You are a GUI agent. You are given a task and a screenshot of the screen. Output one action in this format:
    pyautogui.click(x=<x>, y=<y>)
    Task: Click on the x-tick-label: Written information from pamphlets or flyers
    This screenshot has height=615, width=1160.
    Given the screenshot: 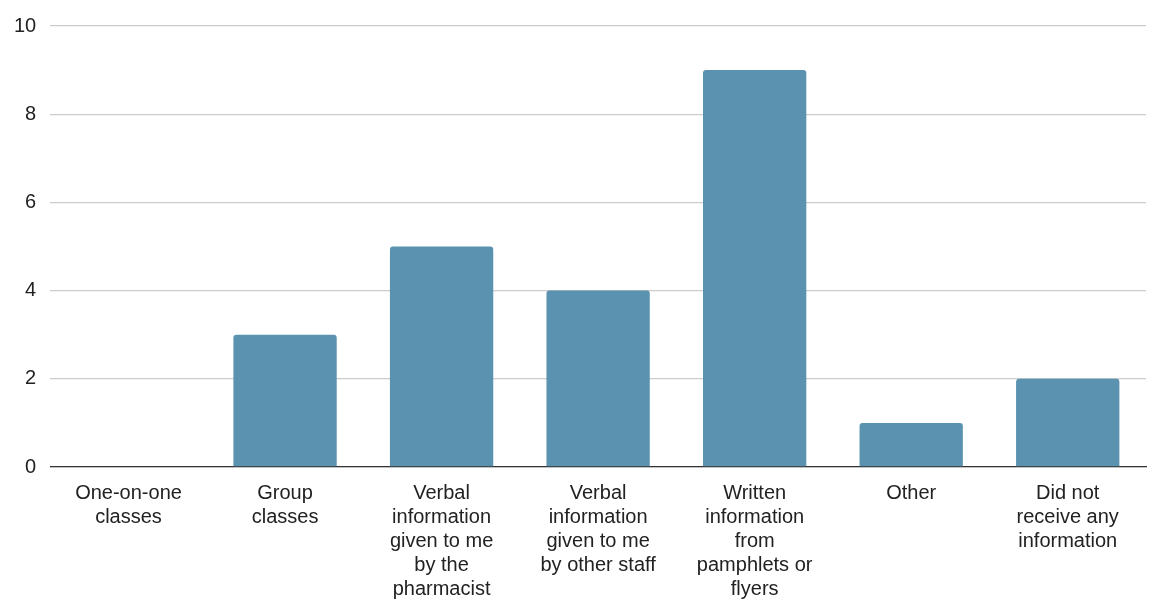 What is the action you would take?
    pyautogui.click(x=754, y=539)
    